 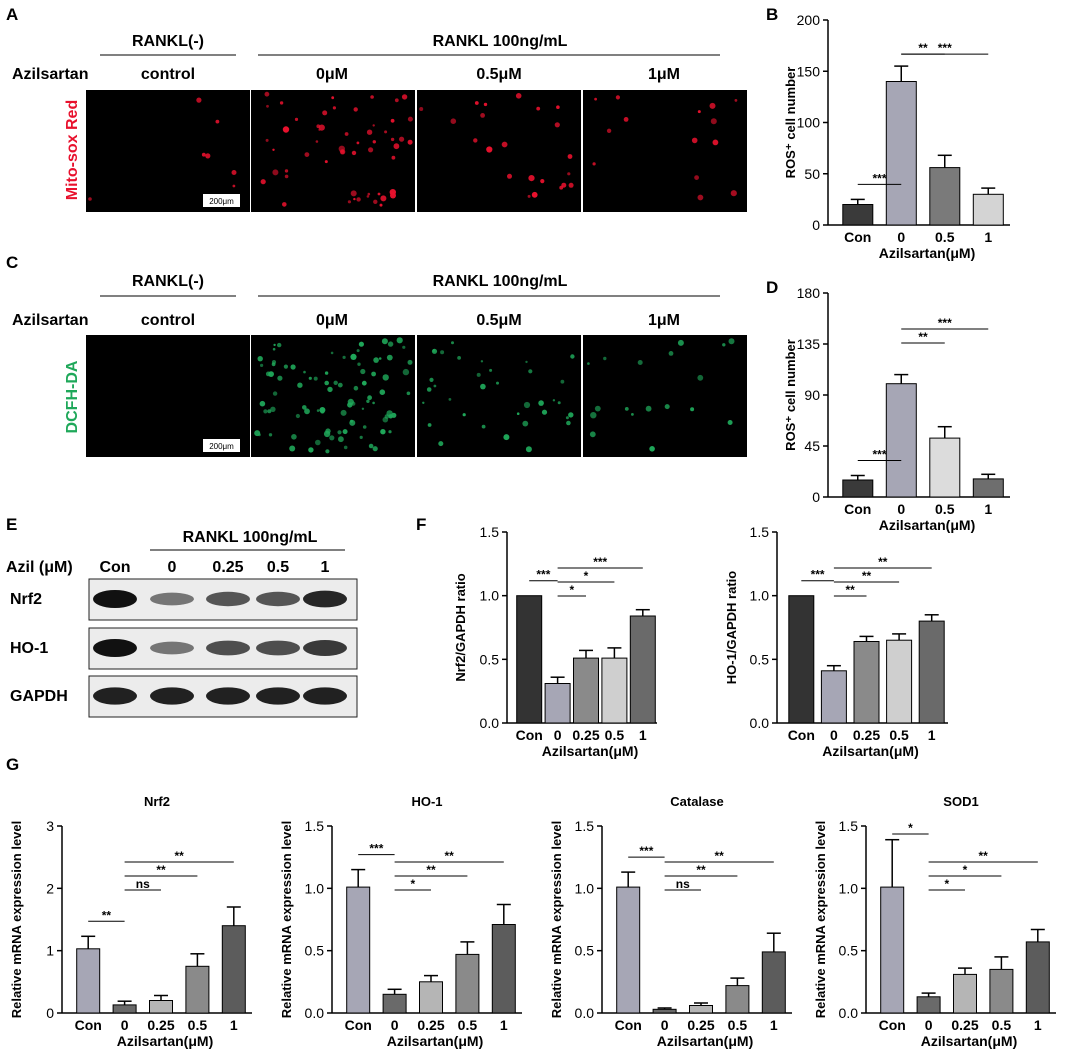 I want to click on bar-0.5, so click(x=1001, y=991).